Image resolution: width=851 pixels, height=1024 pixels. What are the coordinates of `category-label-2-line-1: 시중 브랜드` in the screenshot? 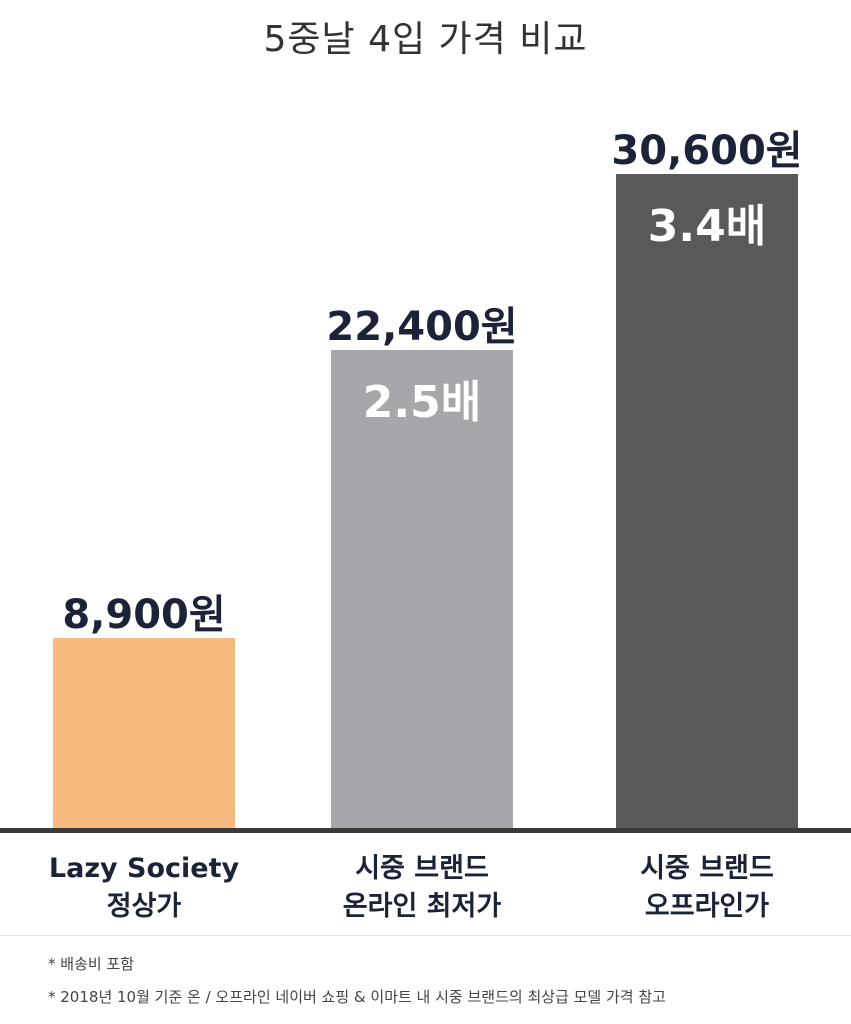 It's located at (422, 868).